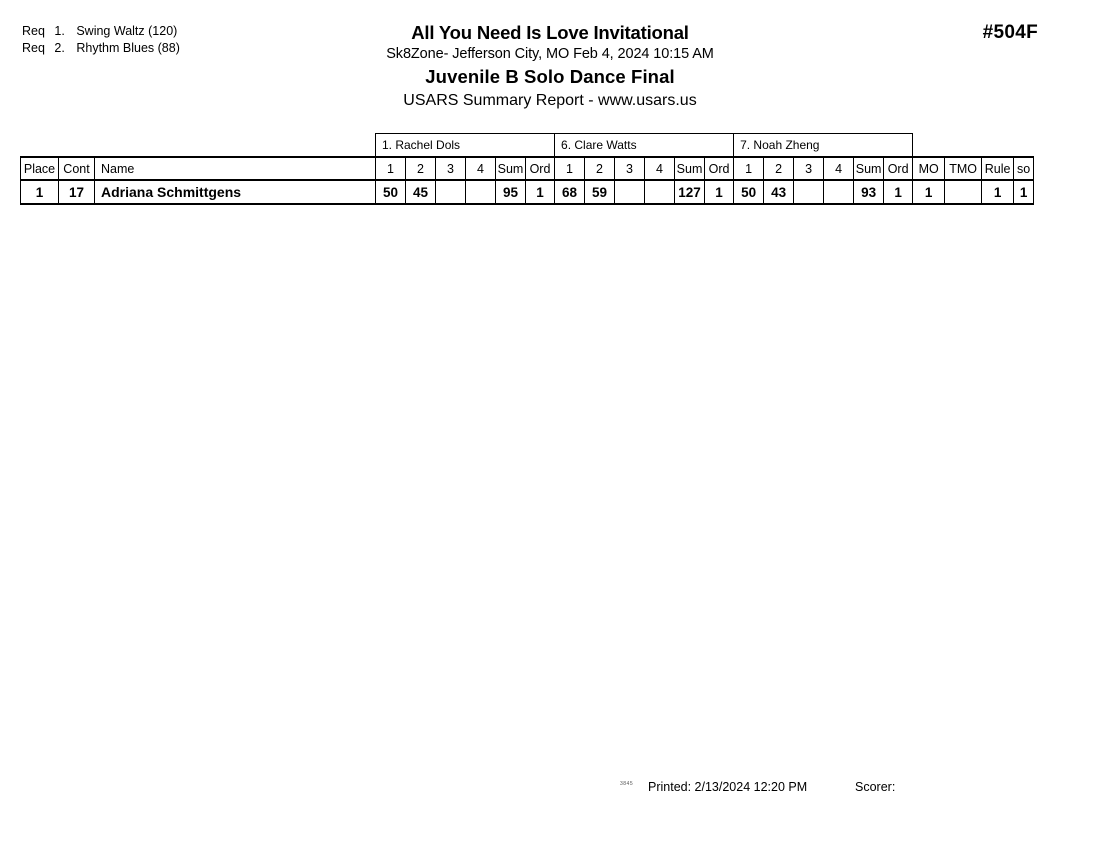 The image size is (1100, 850). I want to click on cell-cont: 17, so click(76, 192).